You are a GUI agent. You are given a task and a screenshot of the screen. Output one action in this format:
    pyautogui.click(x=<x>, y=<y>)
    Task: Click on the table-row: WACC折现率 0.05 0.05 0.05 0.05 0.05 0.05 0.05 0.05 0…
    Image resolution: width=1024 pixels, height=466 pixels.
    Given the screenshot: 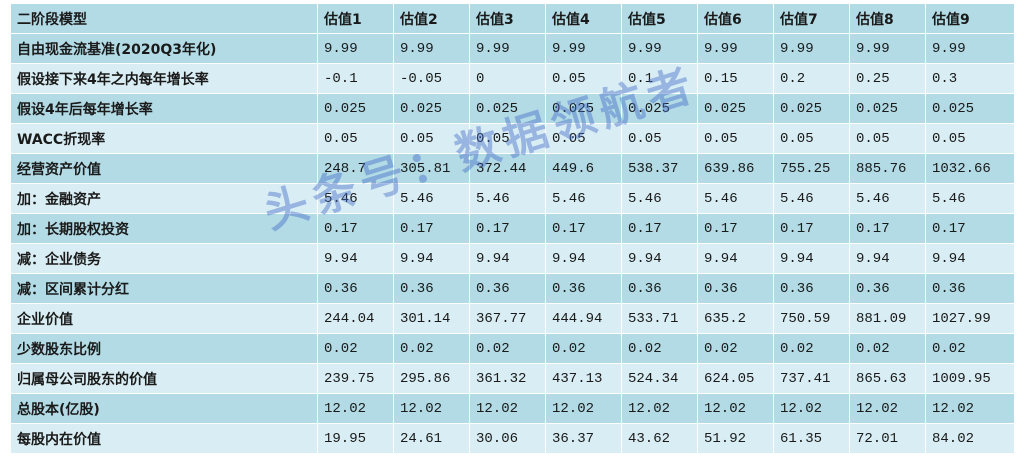 What is the action you would take?
    pyautogui.click(x=512, y=138)
    